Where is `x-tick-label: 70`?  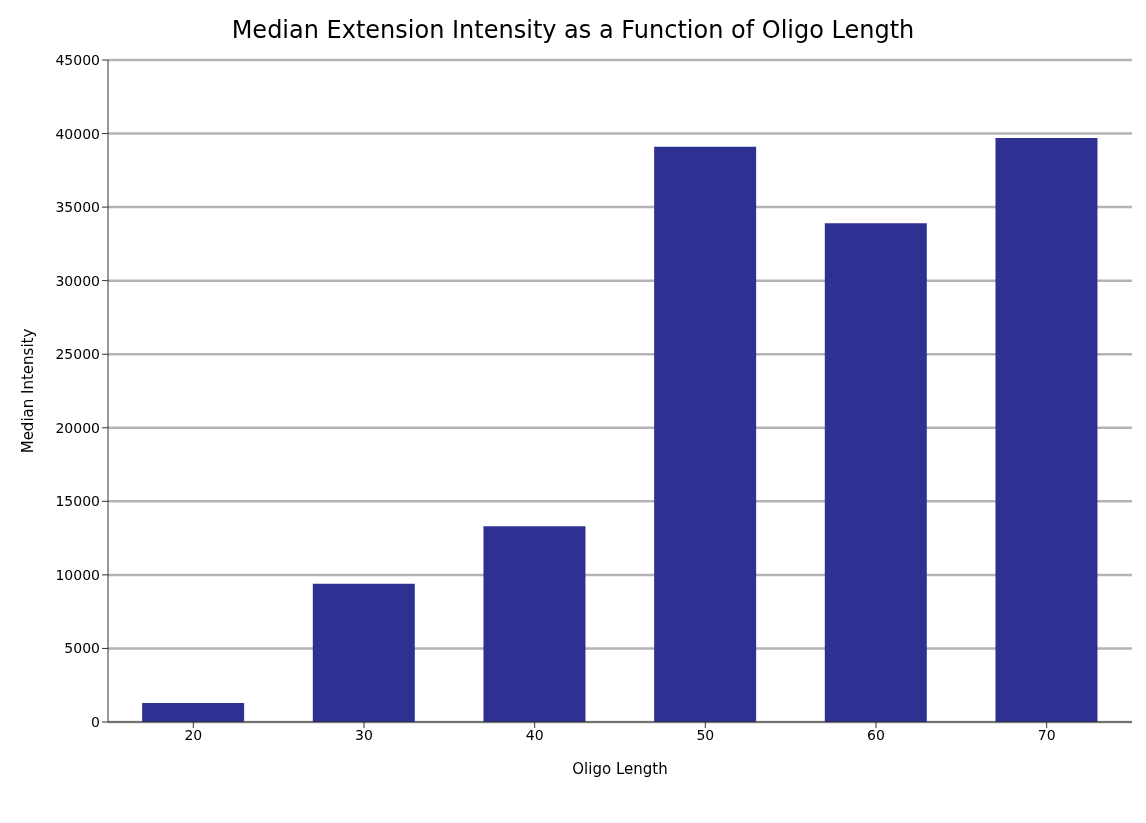 x-tick-label: 70 is located at coordinates (1046, 734).